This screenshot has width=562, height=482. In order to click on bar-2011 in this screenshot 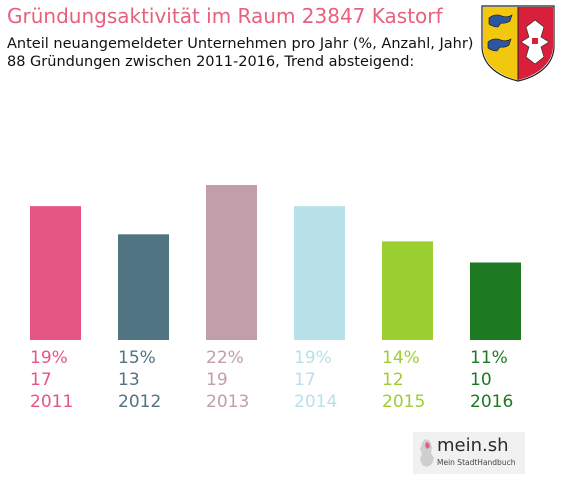, I will do `click(55, 273)`.